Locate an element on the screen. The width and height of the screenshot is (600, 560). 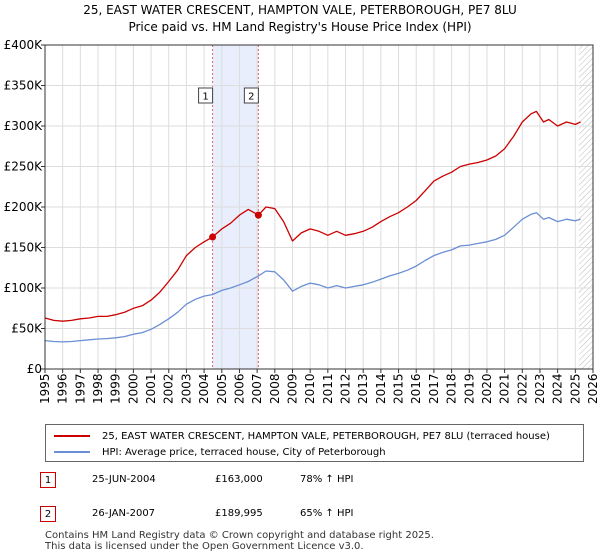
x-tick-label: 2012 is located at coordinates (346, 388).